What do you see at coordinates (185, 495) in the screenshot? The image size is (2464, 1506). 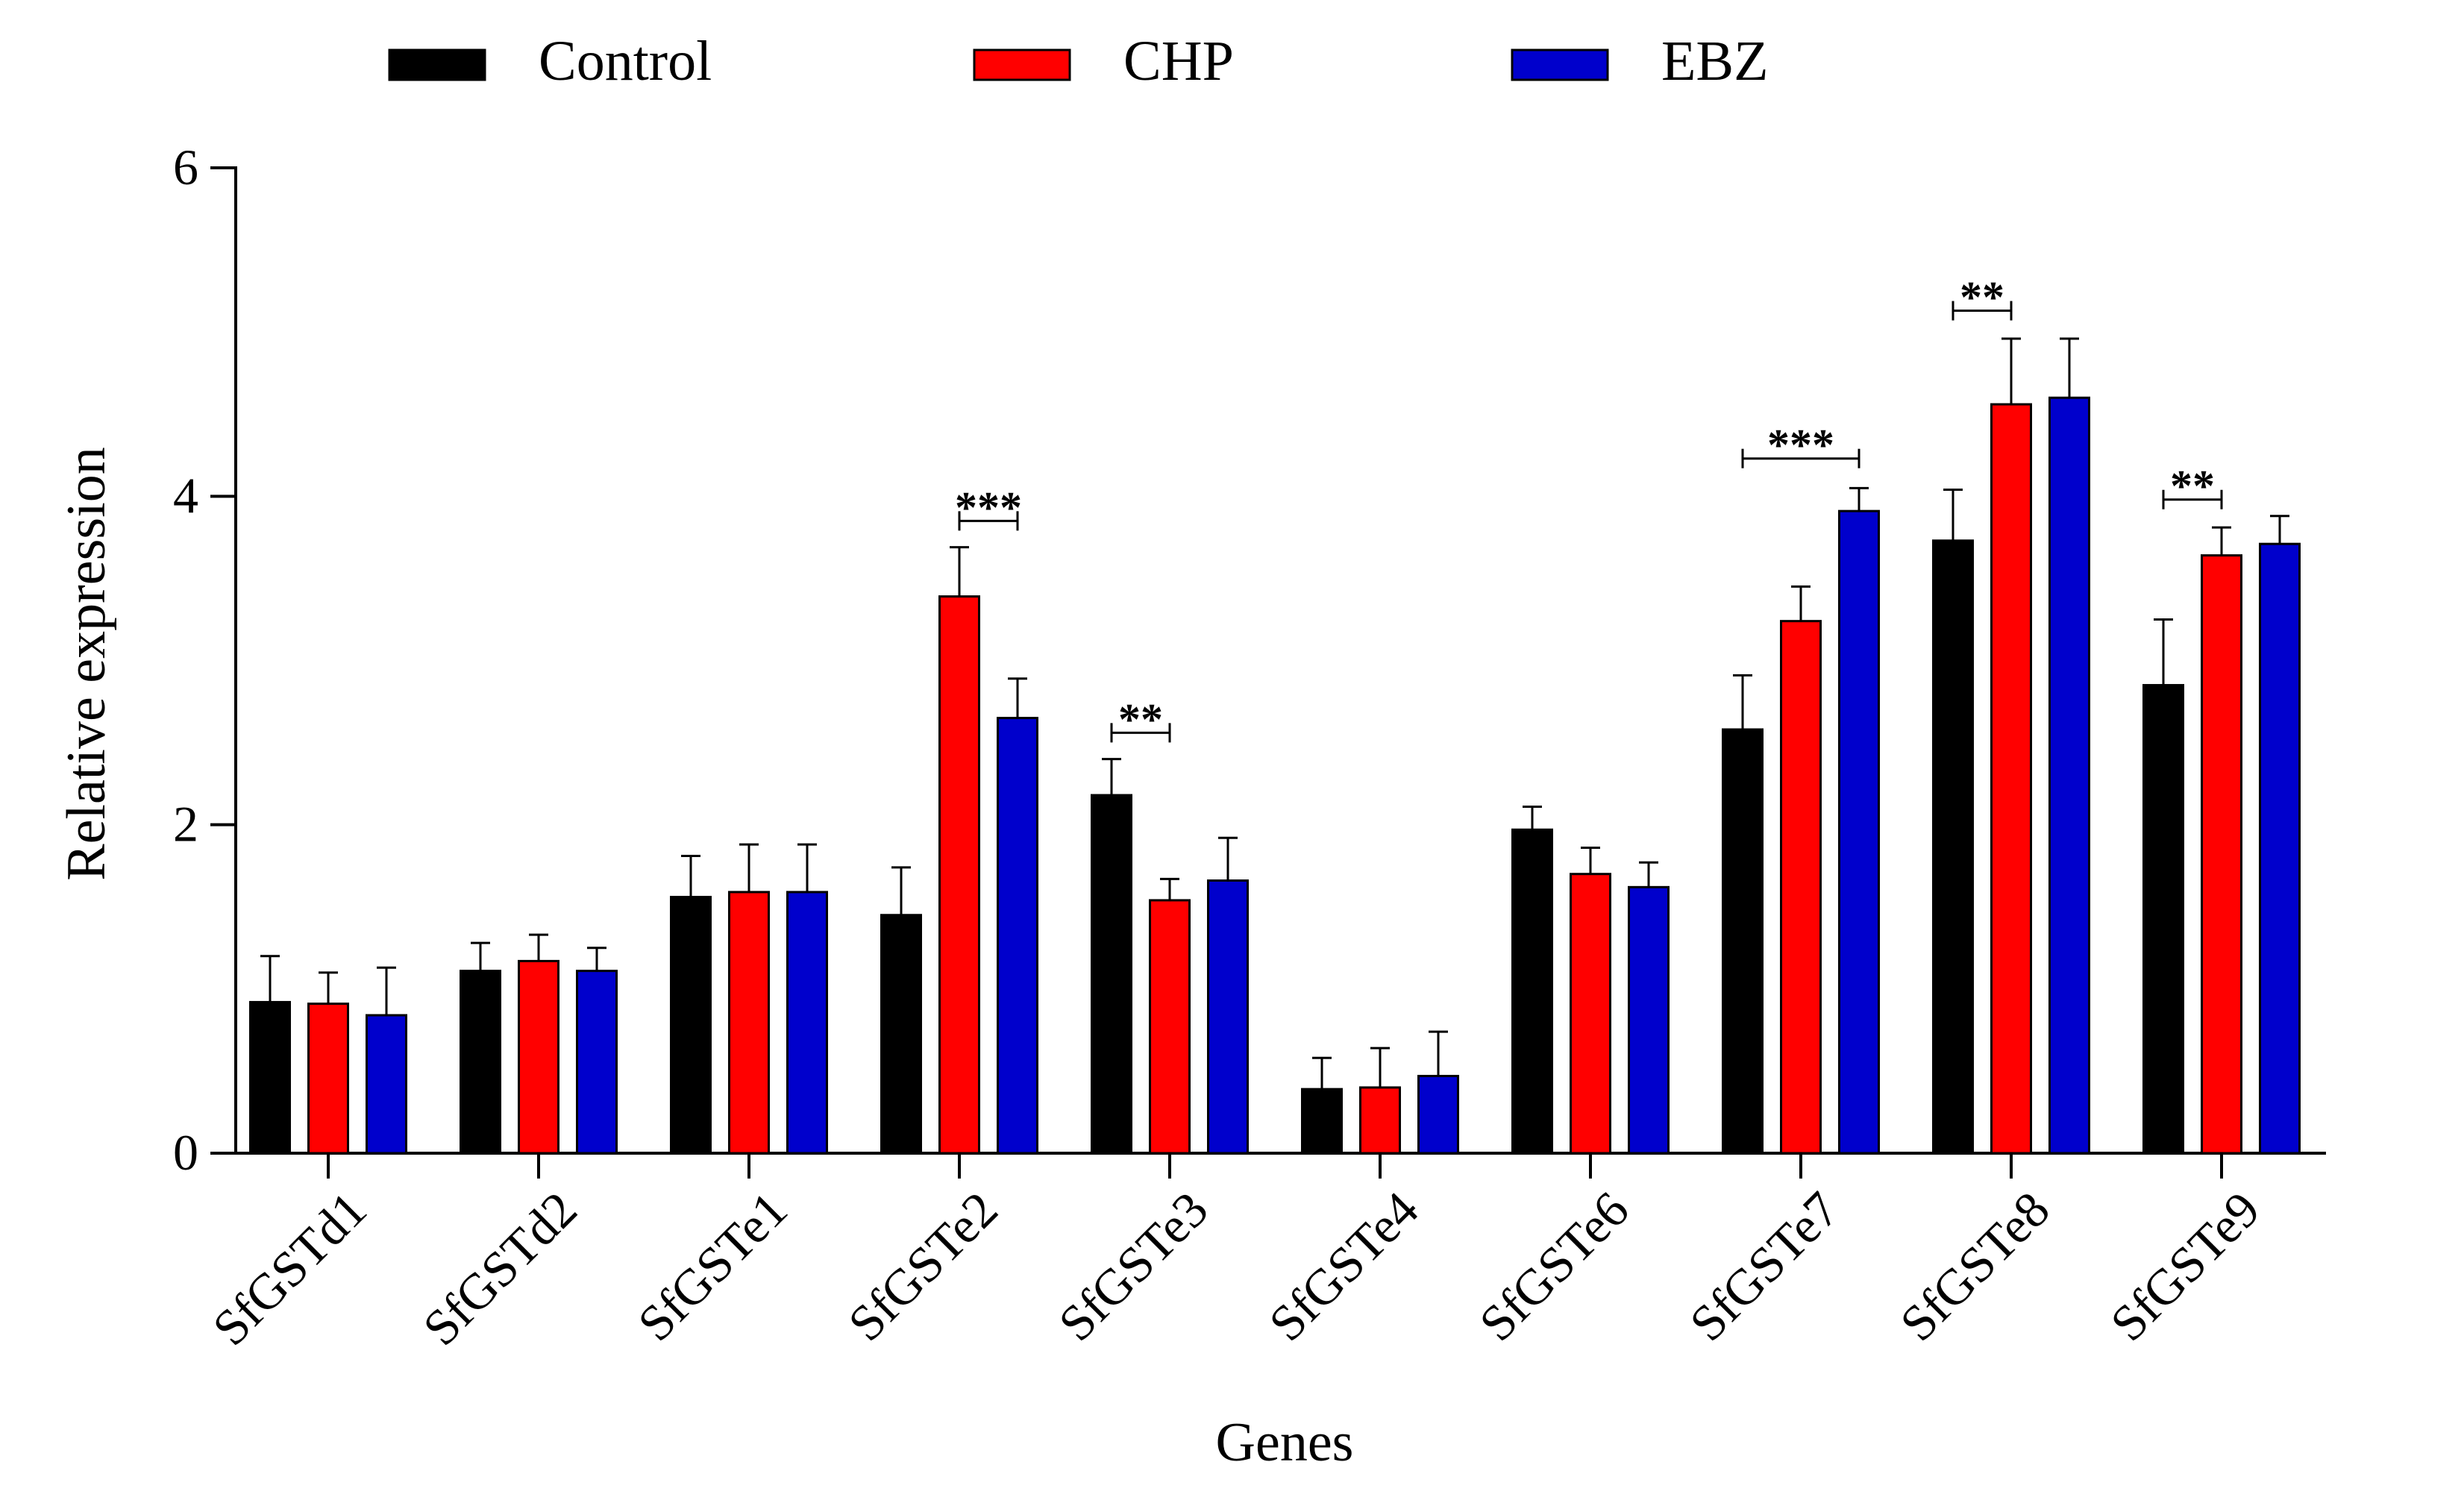 I see `y-tick-label: 4` at bounding box center [185, 495].